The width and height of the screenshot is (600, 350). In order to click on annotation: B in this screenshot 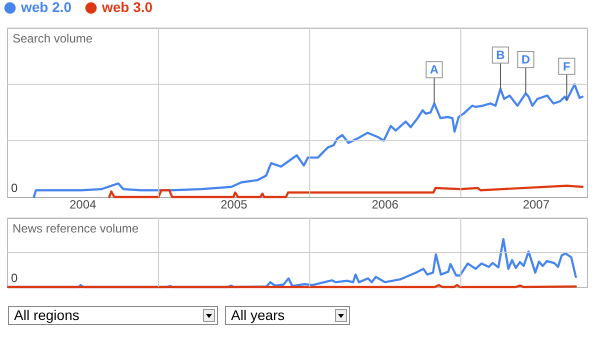, I will do `click(501, 55)`.